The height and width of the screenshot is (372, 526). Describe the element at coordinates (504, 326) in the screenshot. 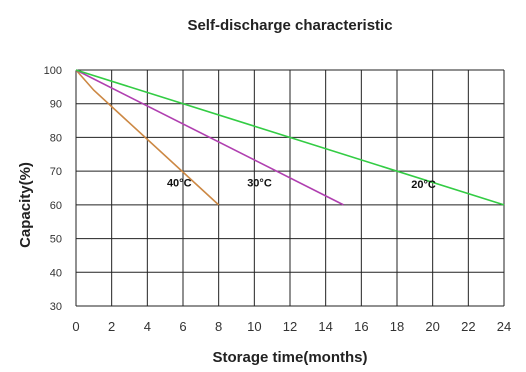

I see `x-tick-label: 24` at that location.